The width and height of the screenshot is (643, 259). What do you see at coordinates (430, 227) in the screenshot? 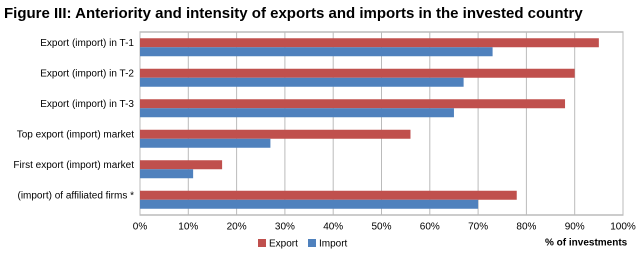
I see `x-tick-label: 60%` at bounding box center [430, 227].